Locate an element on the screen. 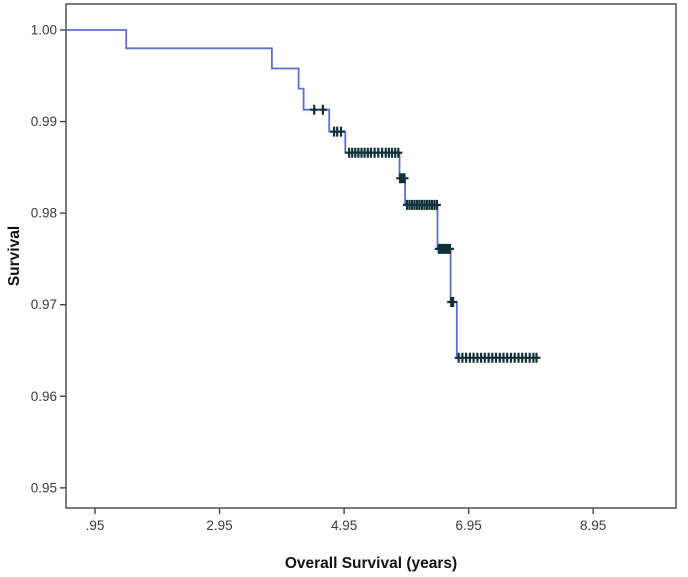  x-tick-label-2: 4.95 is located at coordinates (344, 525).